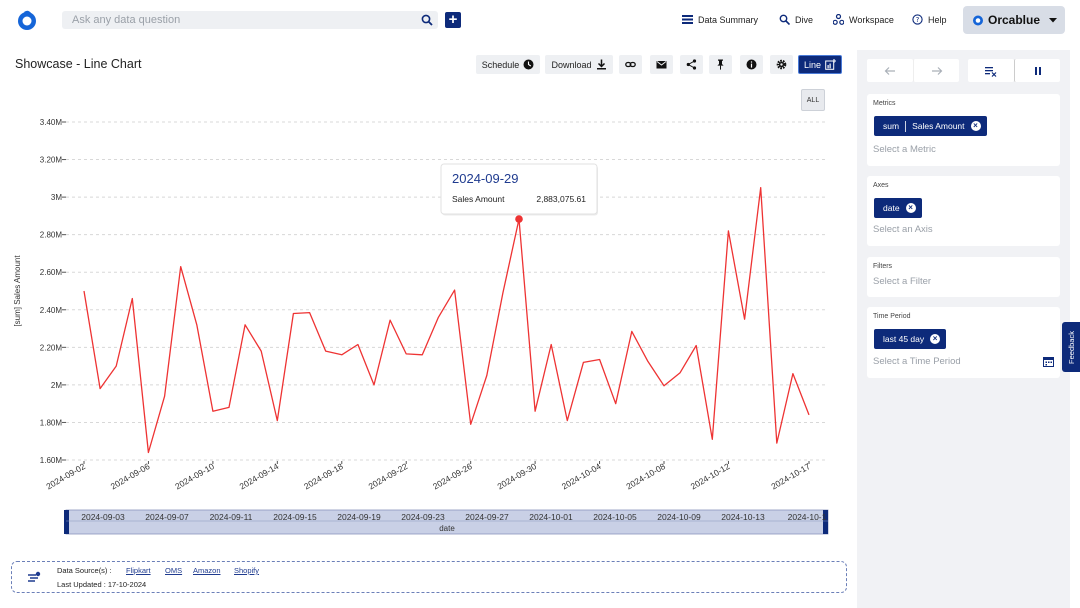  I want to click on metric-chip: sum Sales Amount ×, so click(930, 126).